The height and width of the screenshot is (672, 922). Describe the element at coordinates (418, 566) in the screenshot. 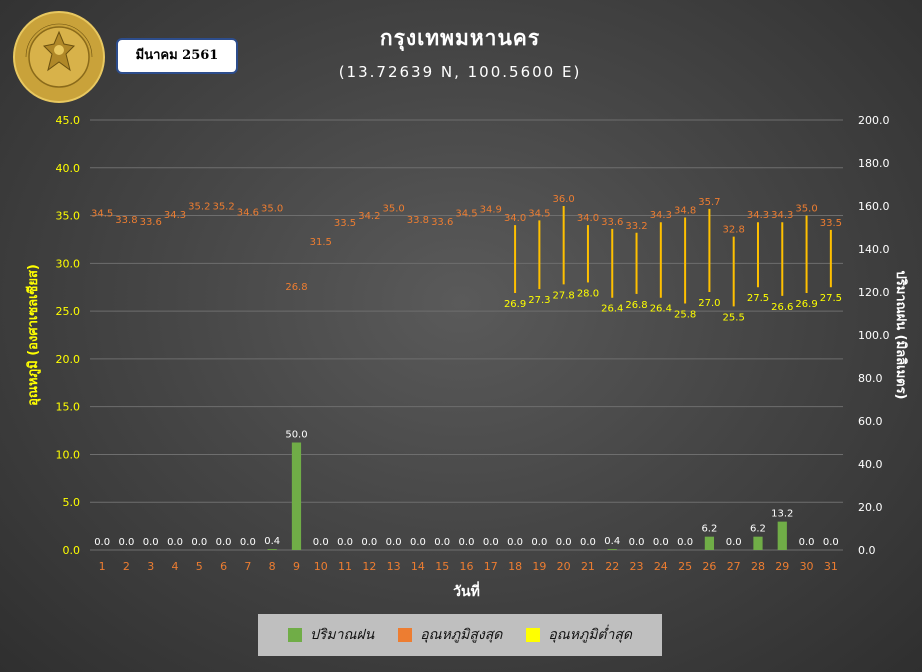

I see `x-tick-label: 14` at that location.